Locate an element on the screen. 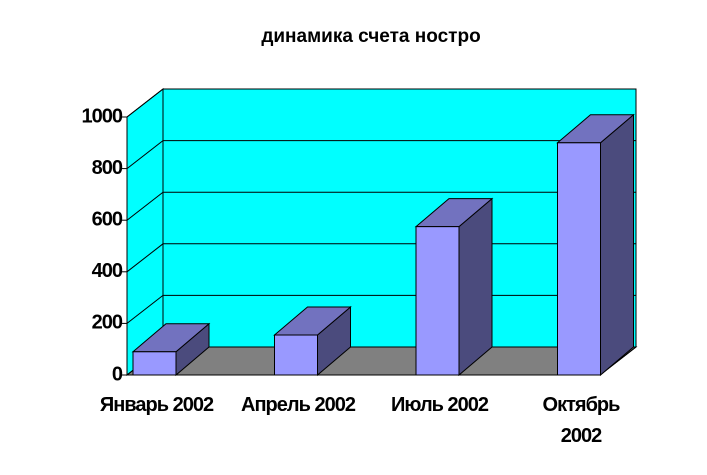 The image size is (707, 475). y-tick-label: 400 is located at coordinates (107, 271).